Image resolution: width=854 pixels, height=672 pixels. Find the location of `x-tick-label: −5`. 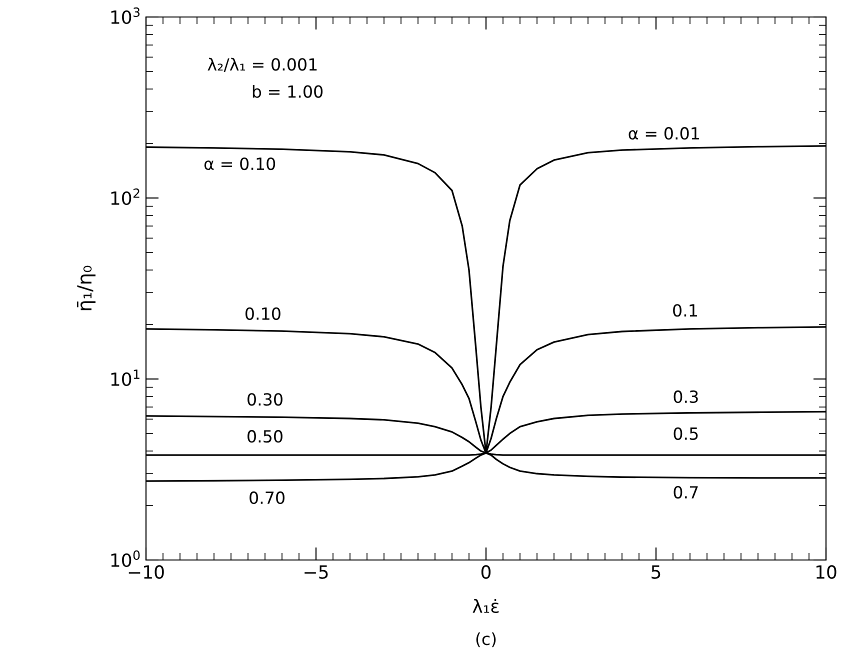

x-tick-label: −5 is located at coordinates (316, 572).